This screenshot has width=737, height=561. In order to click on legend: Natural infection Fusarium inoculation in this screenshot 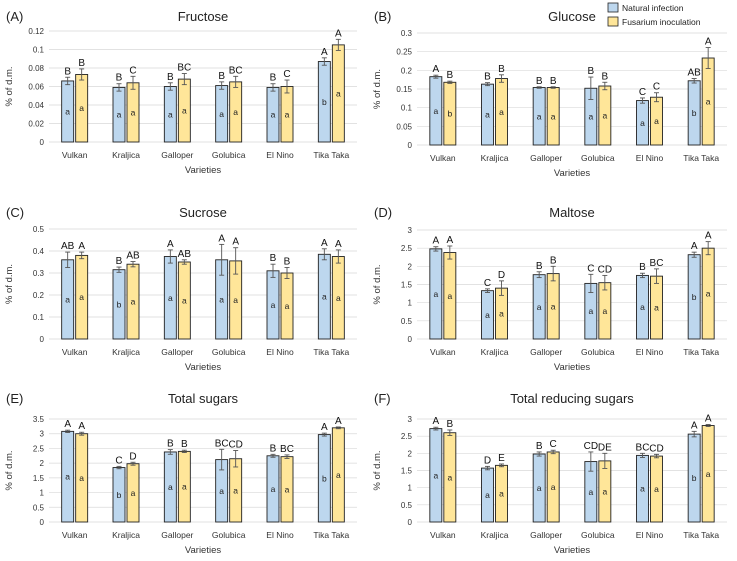, I will do `click(654, 14)`.